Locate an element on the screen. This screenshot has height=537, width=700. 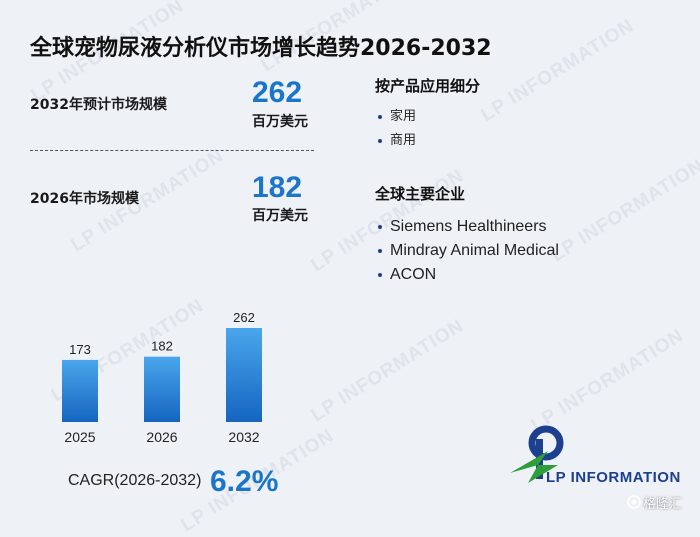
x-tick-label: 2032 is located at coordinates (243, 437).